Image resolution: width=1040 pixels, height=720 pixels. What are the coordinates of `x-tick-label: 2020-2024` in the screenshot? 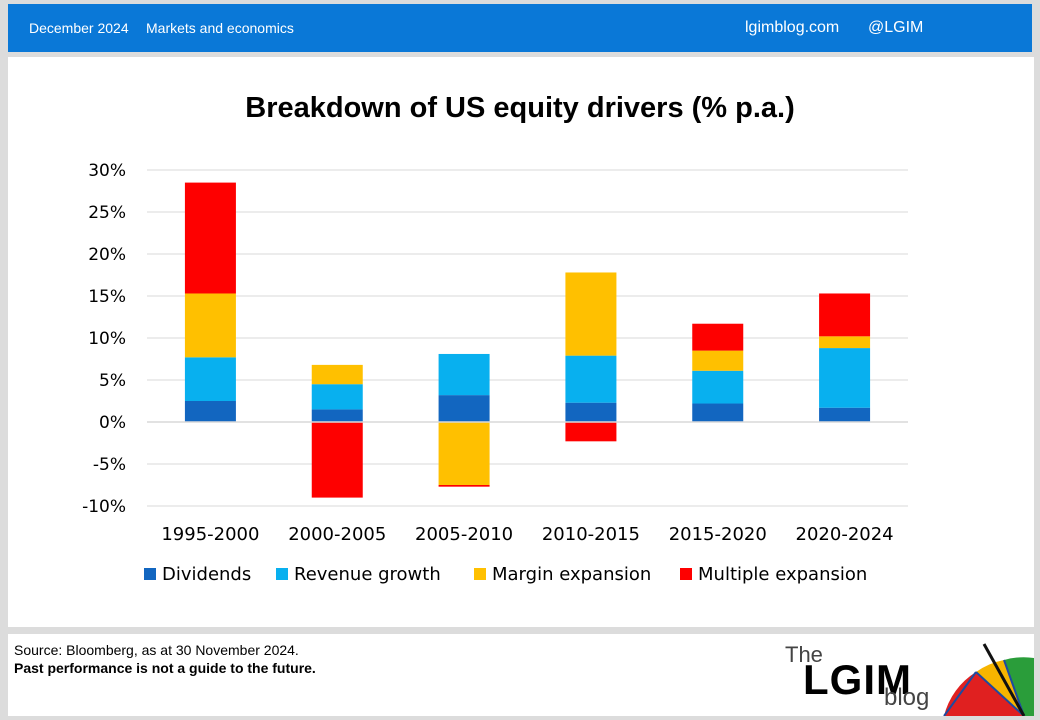 It's located at (845, 534).